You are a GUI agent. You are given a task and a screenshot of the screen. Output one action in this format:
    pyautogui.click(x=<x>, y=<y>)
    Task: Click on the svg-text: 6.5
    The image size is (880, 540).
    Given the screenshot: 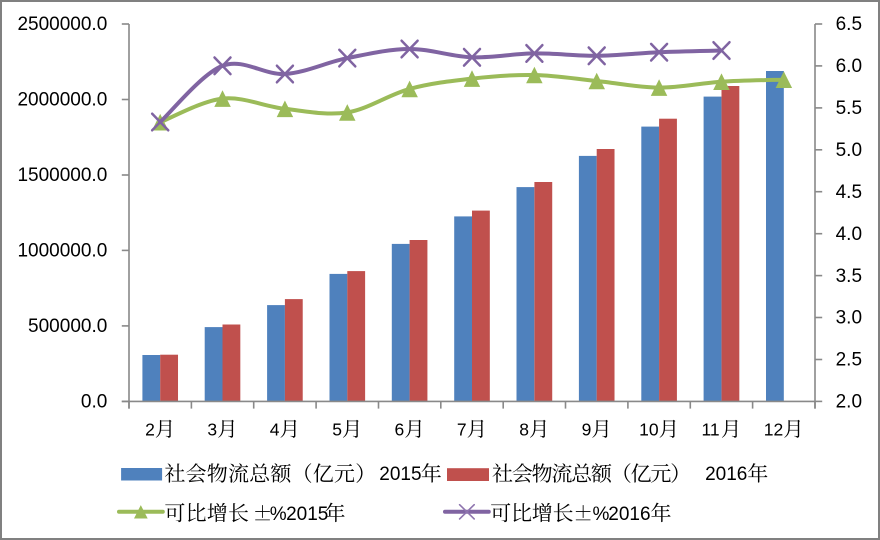 What is the action you would take?
    pyautogui.click(x=849, y=24)
    